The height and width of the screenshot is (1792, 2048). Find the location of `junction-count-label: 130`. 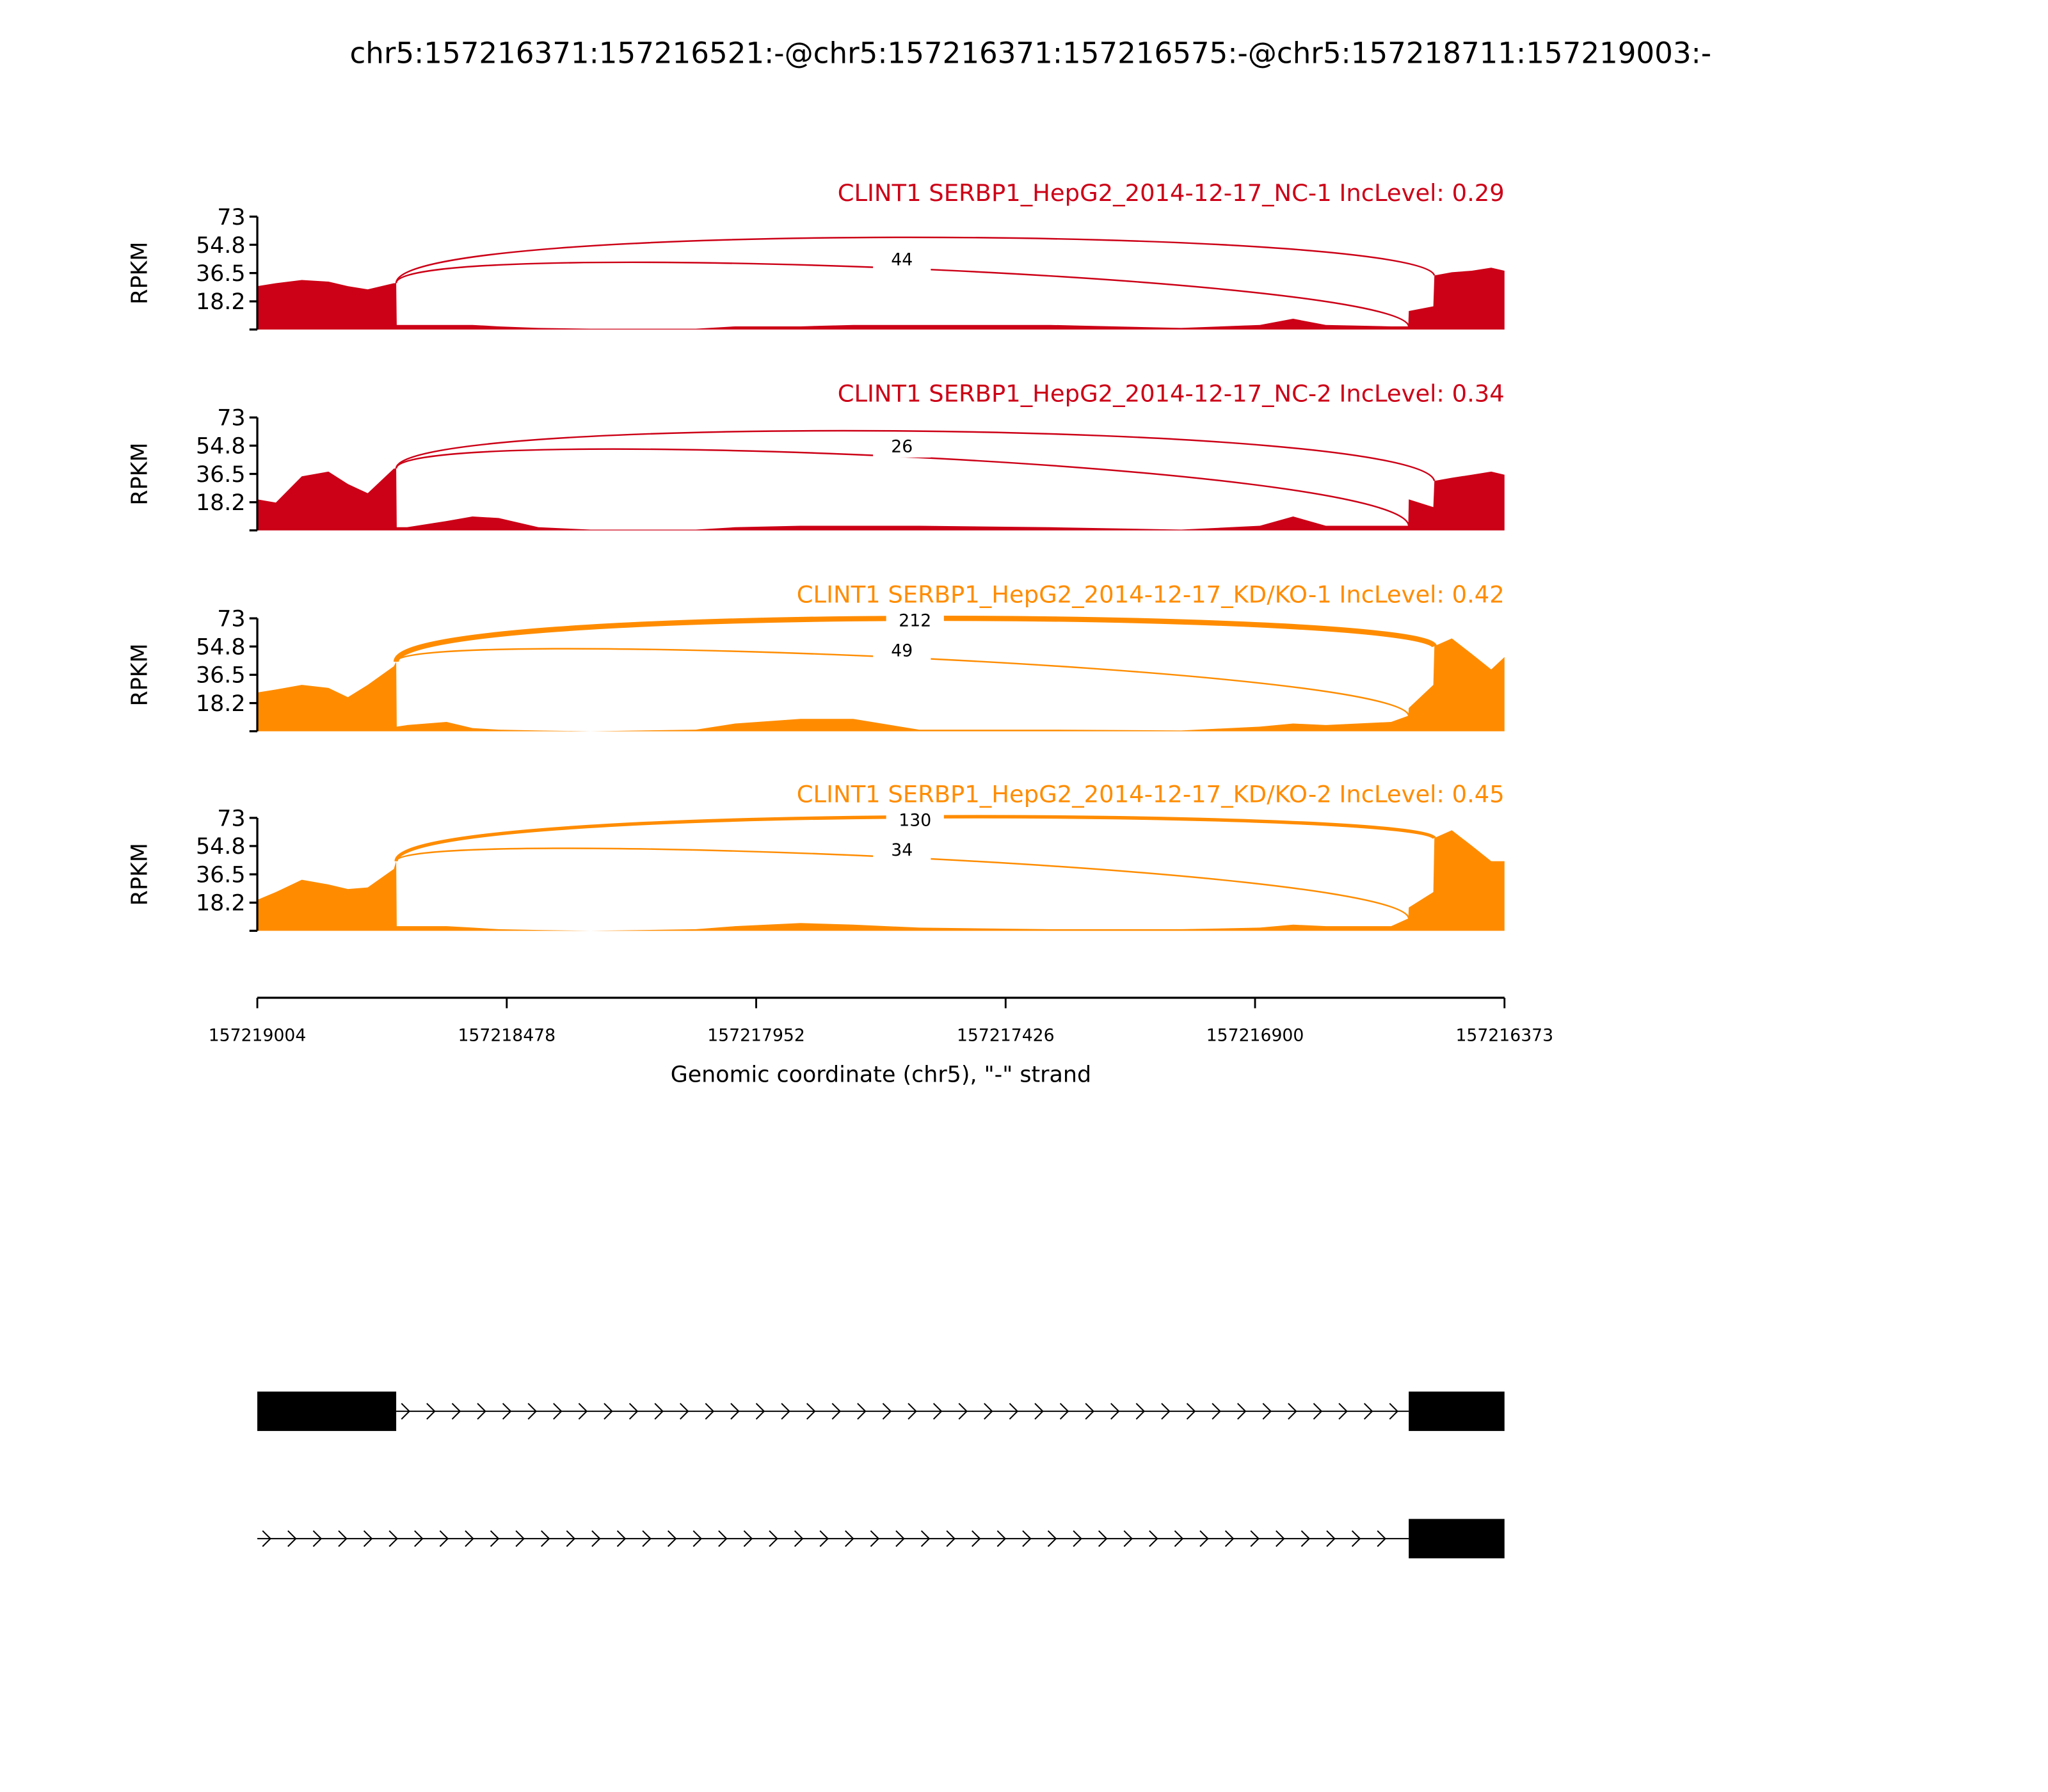

junction-count-label: 130 is located at coordinates (915, 820).